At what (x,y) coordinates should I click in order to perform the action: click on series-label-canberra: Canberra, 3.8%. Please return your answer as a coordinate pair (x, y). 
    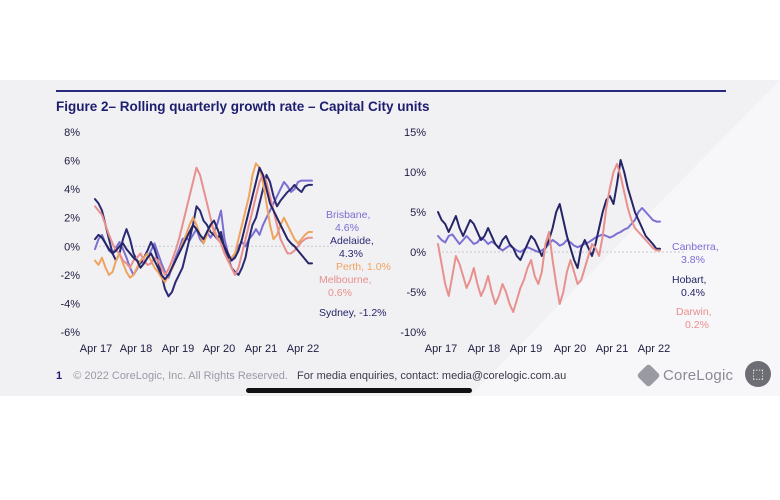
    Looking at the image, I should click on (695, 253).